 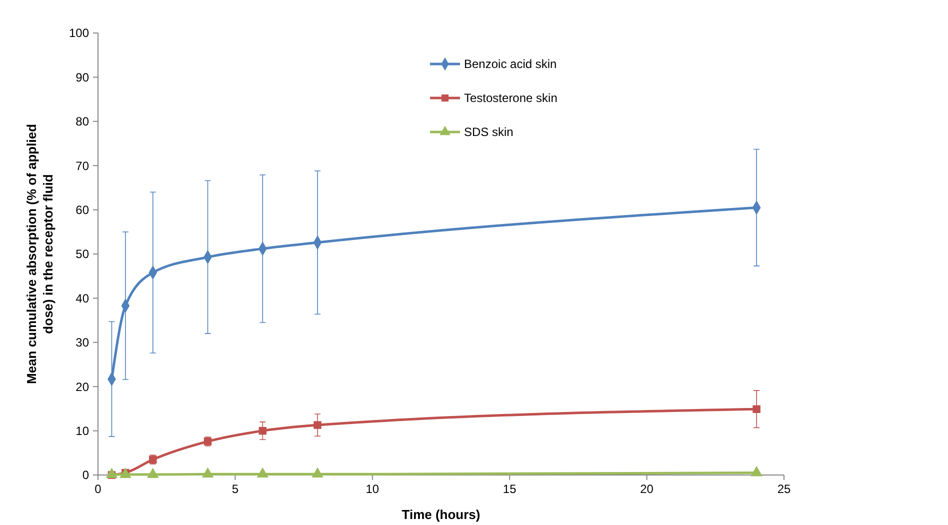 What do you see at coordinates (509, 489) in the screenshot?
I see `x-tick-label: 15` at bounding box center [509, 489].